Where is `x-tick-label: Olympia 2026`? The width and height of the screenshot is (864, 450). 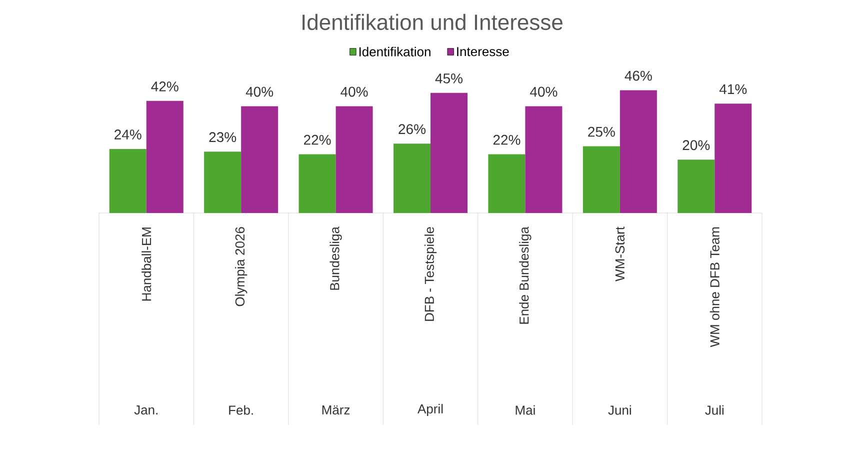
x-tick-label: Olympia 2026 is located at coordinates (241, 266).